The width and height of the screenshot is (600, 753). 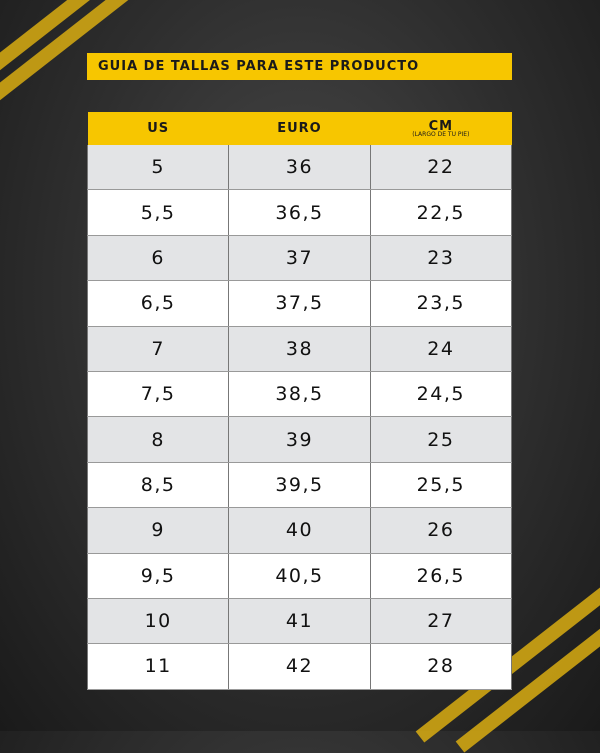 I want to click on cell-cm: 24,5, so click(x=441, y=394).